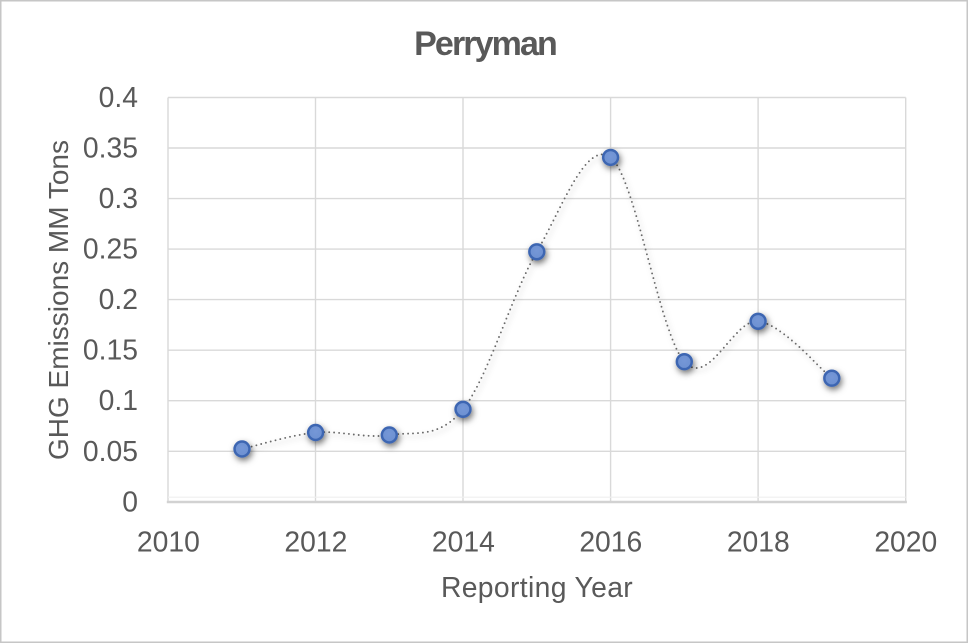 Image resolution: width=968 pixels, height=643 pixels. I want to click on svg-text: 0.15, so click(110, 350).